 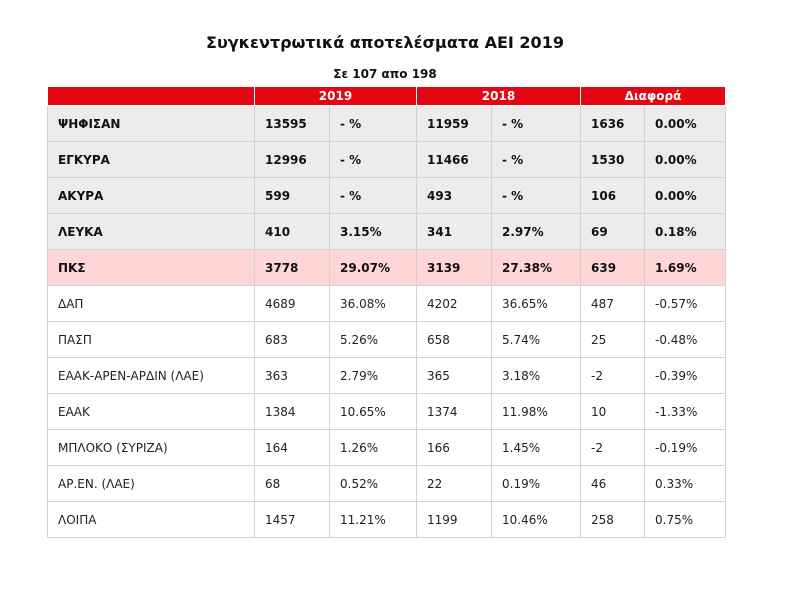 I want to click on table-header-row: 2019 2018 Διαφορά, so click(x=387, y=96).